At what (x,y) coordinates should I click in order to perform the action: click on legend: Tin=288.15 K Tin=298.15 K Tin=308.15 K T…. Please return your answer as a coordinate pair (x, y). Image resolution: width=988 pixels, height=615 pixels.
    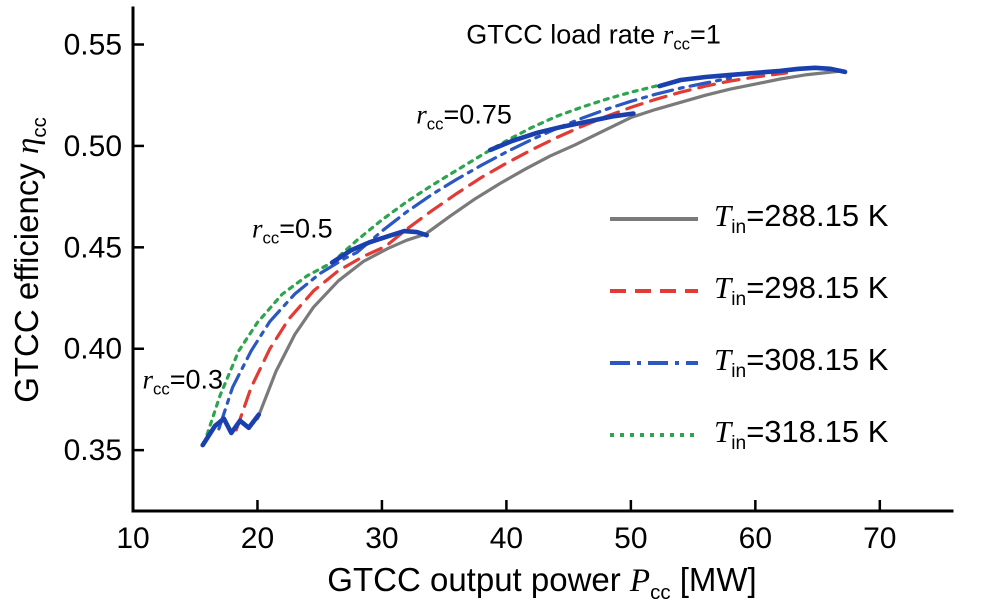
    Looking at the image, I should click on (748, 327).